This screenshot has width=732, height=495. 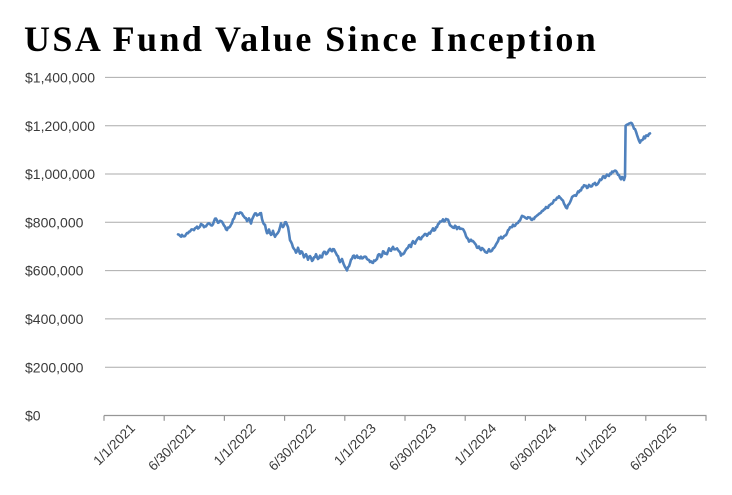 I want to click on svg-text: 6/30/2021, so click(x=171, y=447).